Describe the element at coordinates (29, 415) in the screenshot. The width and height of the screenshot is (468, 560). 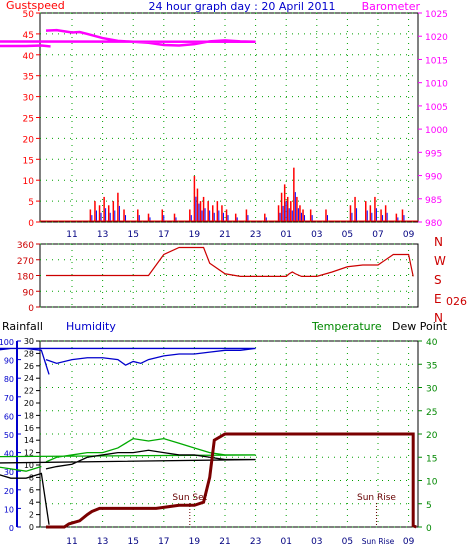
I see `rainfall-tick-label: 18` at that location.